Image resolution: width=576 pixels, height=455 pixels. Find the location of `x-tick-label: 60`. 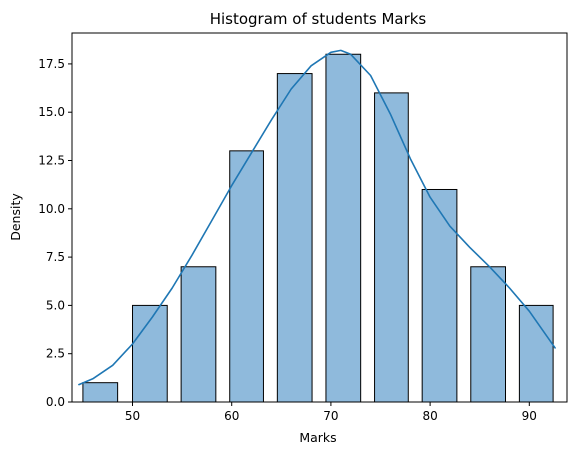

x-tick-label: 60 is located at coordinates (231, 416).